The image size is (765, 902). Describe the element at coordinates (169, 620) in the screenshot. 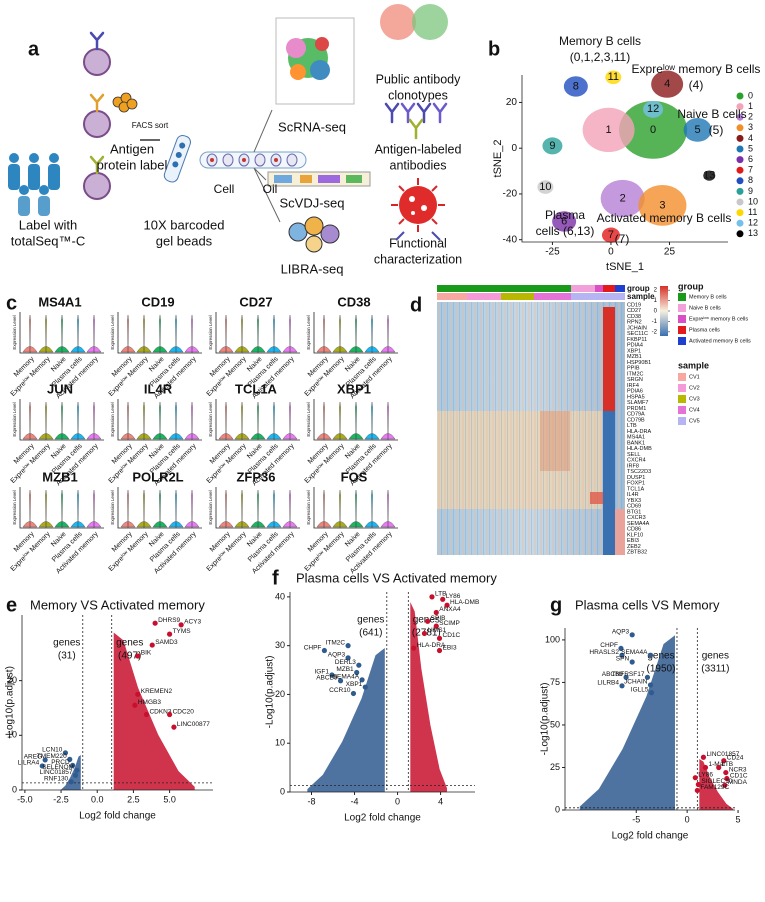

I see `gene-label: DHRS9` at that location.